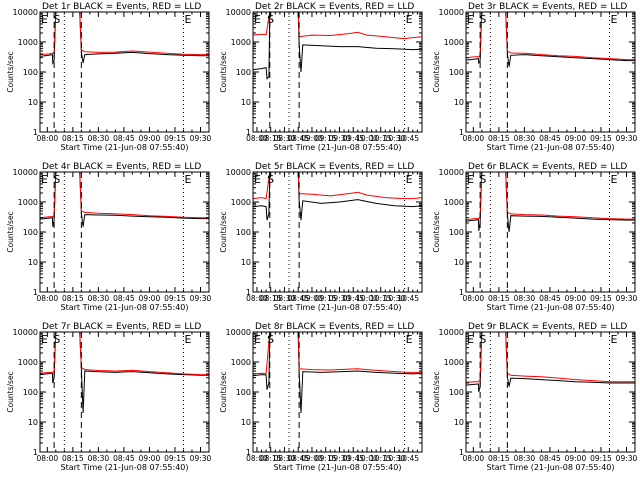  I want to click on panel-title: Det 7r BLACK = Events, RED = LLD, so click(121, 327).